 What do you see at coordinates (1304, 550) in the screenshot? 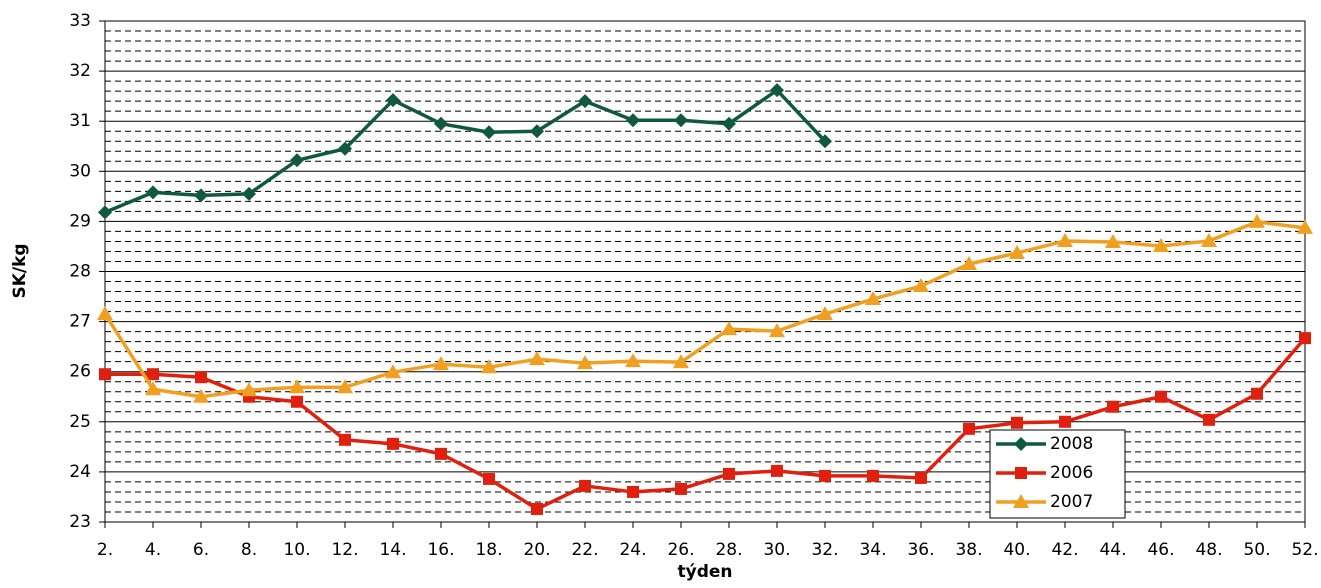
I see `x-tick-label: 52.` at bounding box center [1304, 550].